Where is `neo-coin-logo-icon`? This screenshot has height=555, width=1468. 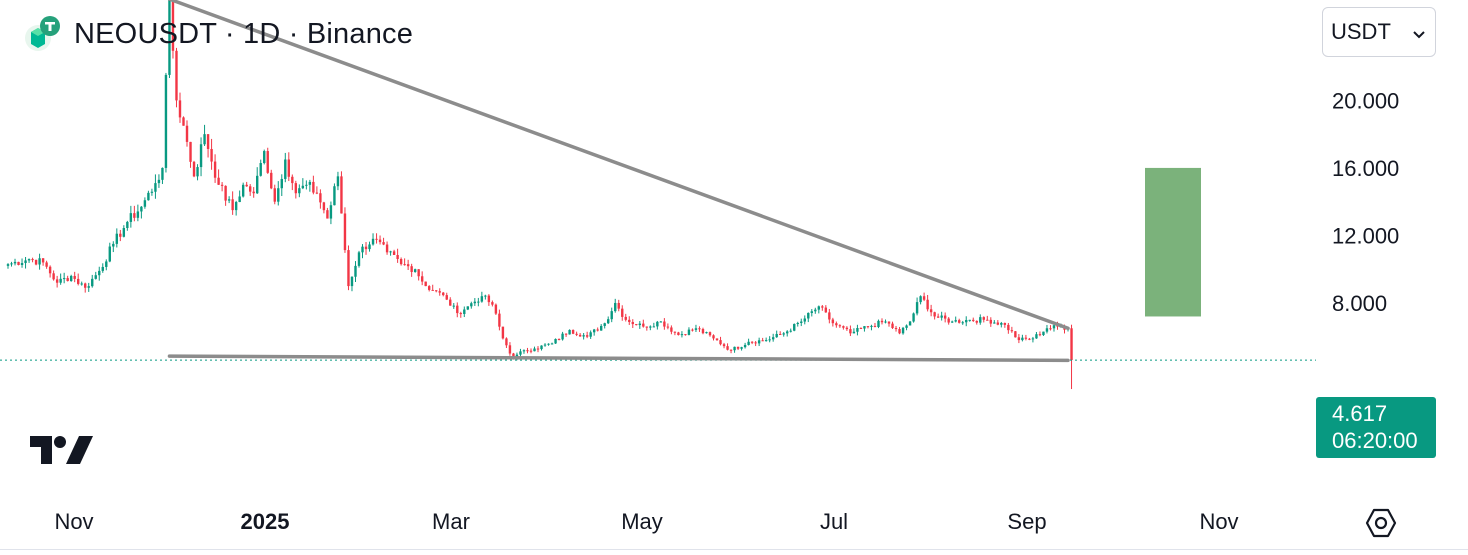
neo-coin-logo-icon is located at coordinates (44, 34).